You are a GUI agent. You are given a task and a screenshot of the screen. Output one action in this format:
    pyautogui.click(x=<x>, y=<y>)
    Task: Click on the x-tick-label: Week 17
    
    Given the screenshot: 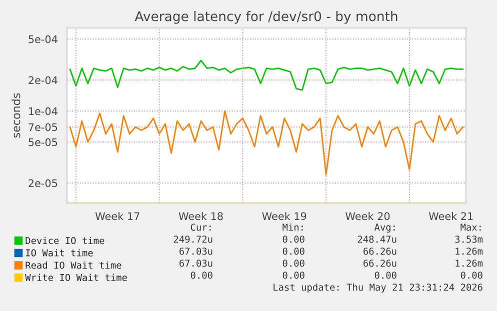 What is the action you would take?
    pyautogui.click(x=117, y=216)
    